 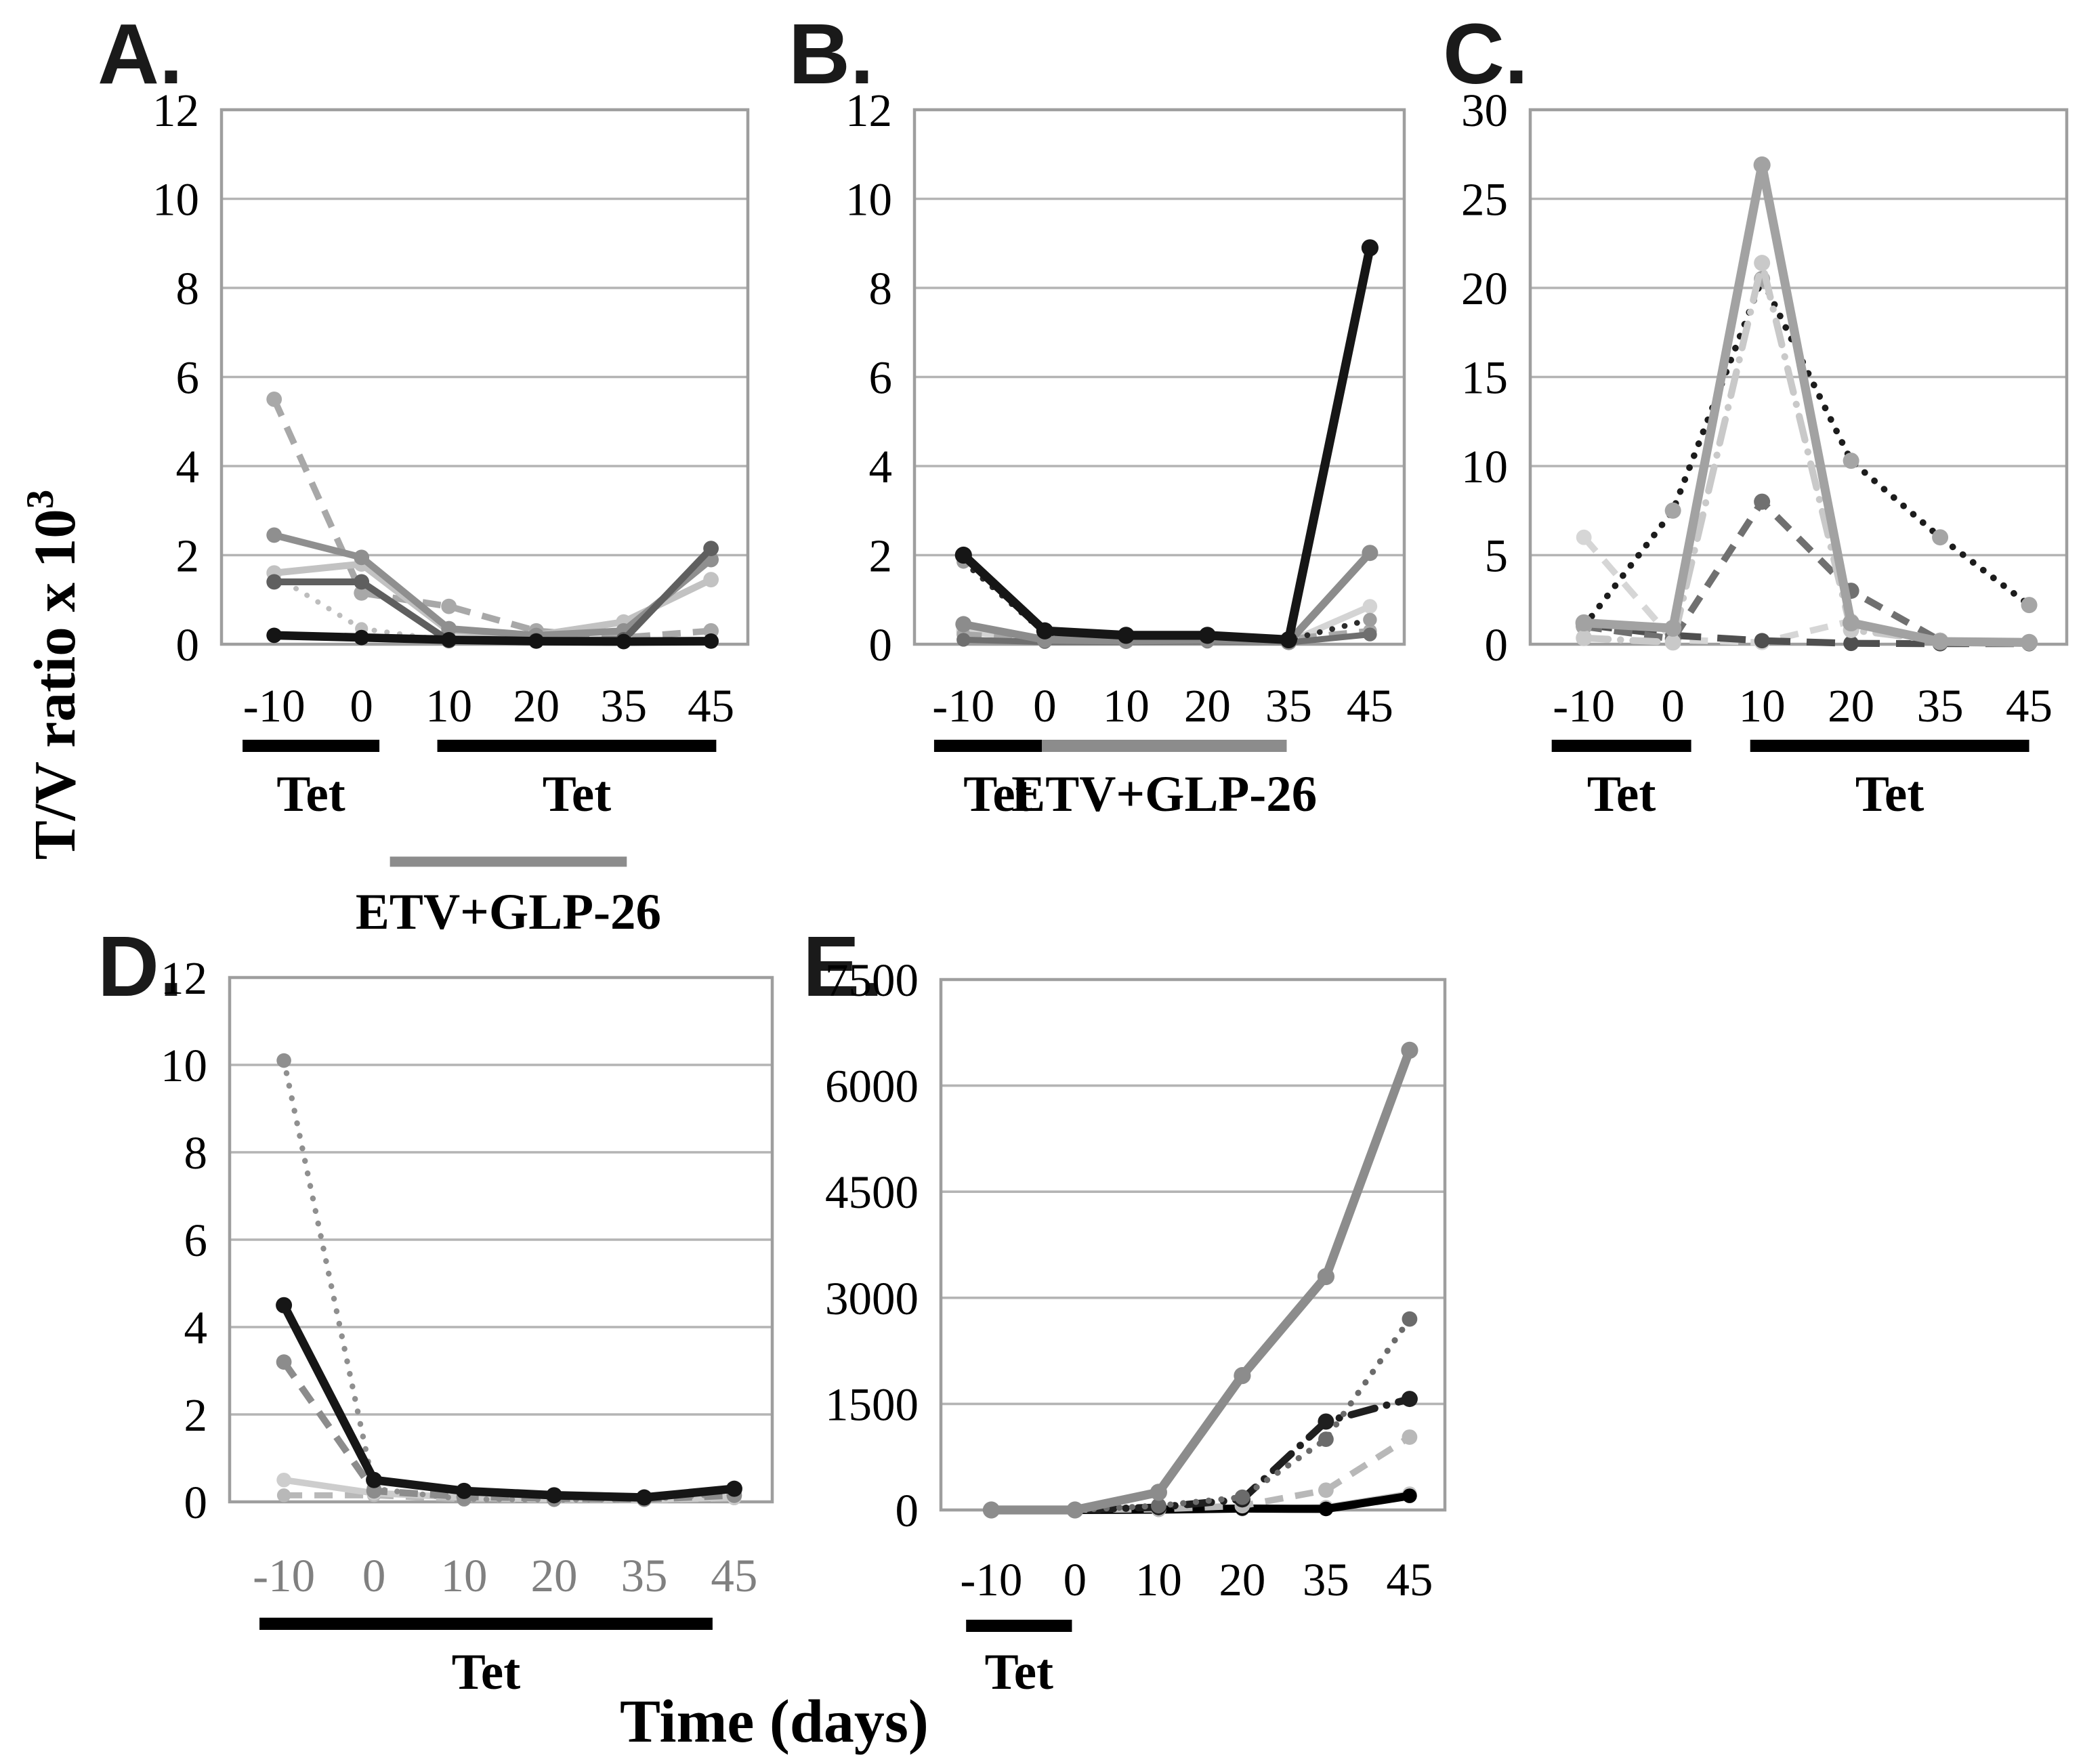 I want to click on panel-d-series-black-solid, so click(x=509, y=1401).